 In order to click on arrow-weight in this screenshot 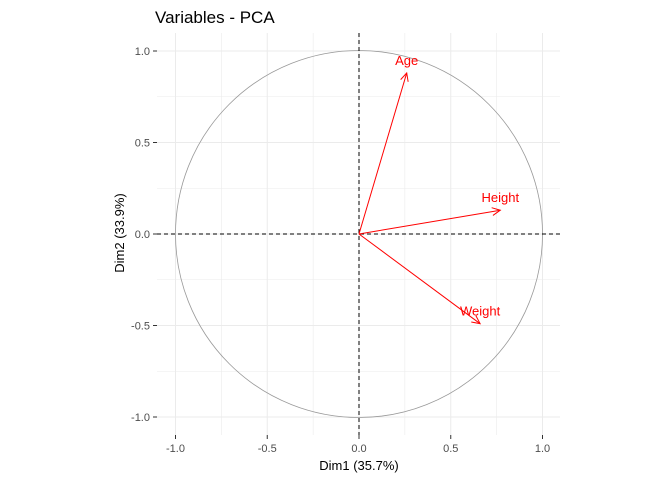, I will do `click(419, 279)`.